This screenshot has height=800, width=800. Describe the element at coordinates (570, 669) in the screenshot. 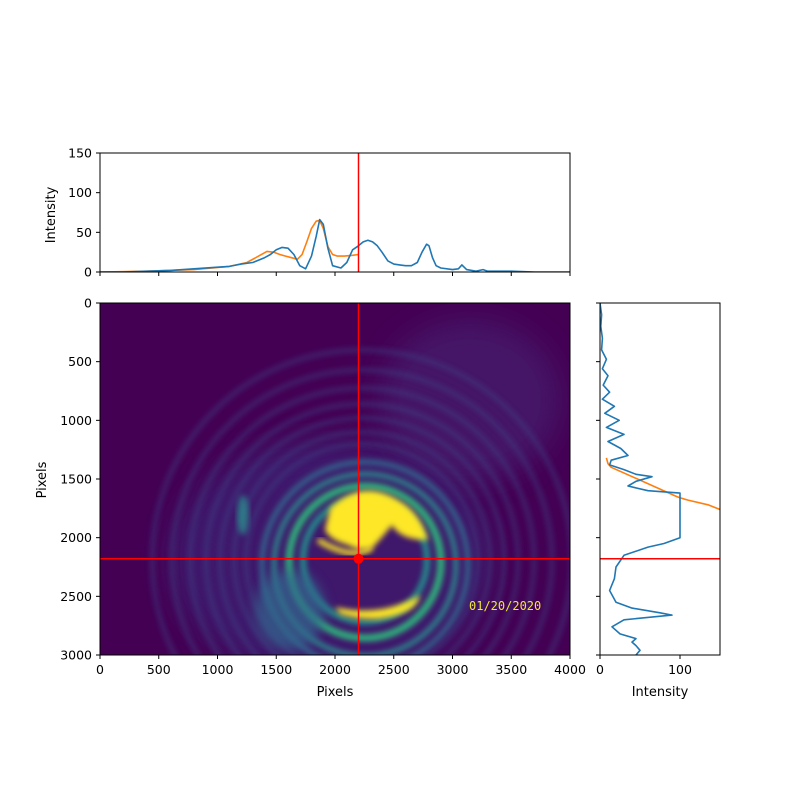

I see `image-x-tick-label: 4000` at that location.